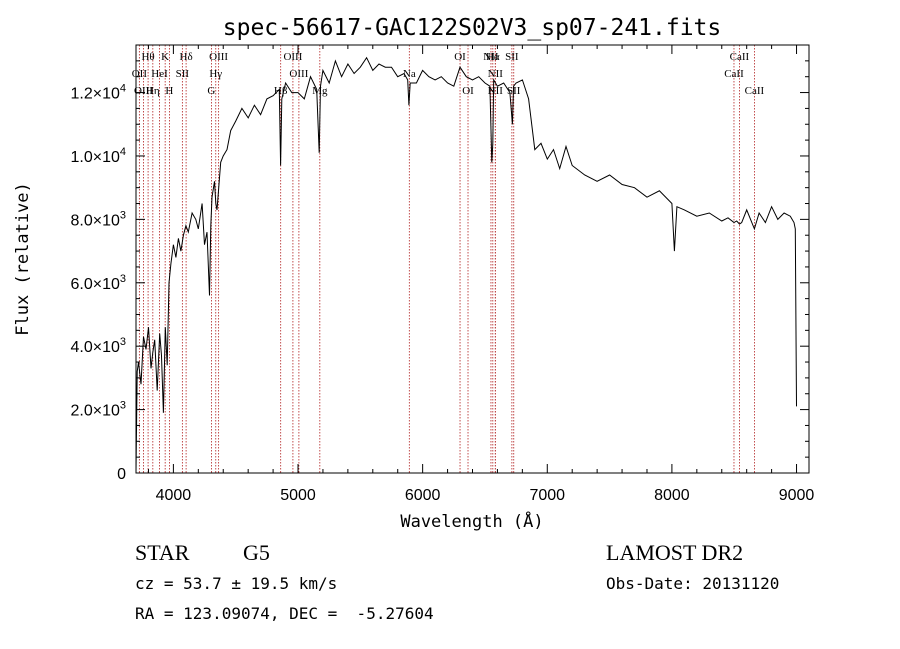 The width and height of the screenshot is (900, 649). I want to click on survey-name: LAMOST DR2, so click(675, 552).